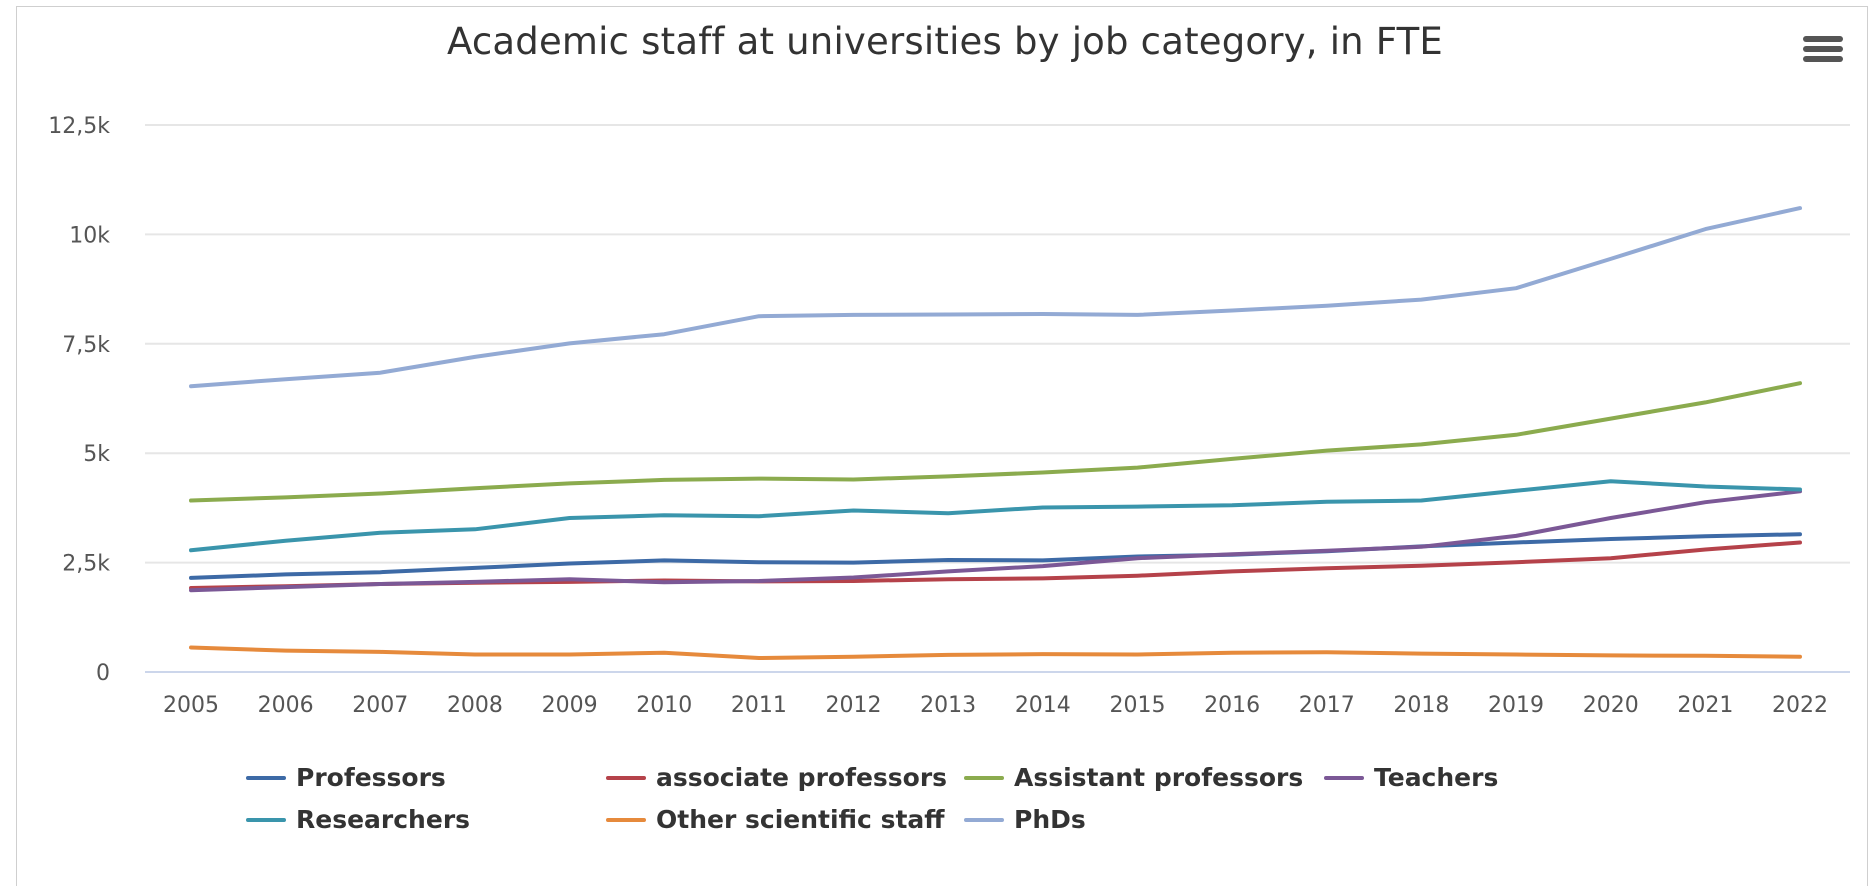 Image resolution: width=1875 pixels, height=887 pixels. I want to click on x-tick-label: 2008, so click(475, 705).